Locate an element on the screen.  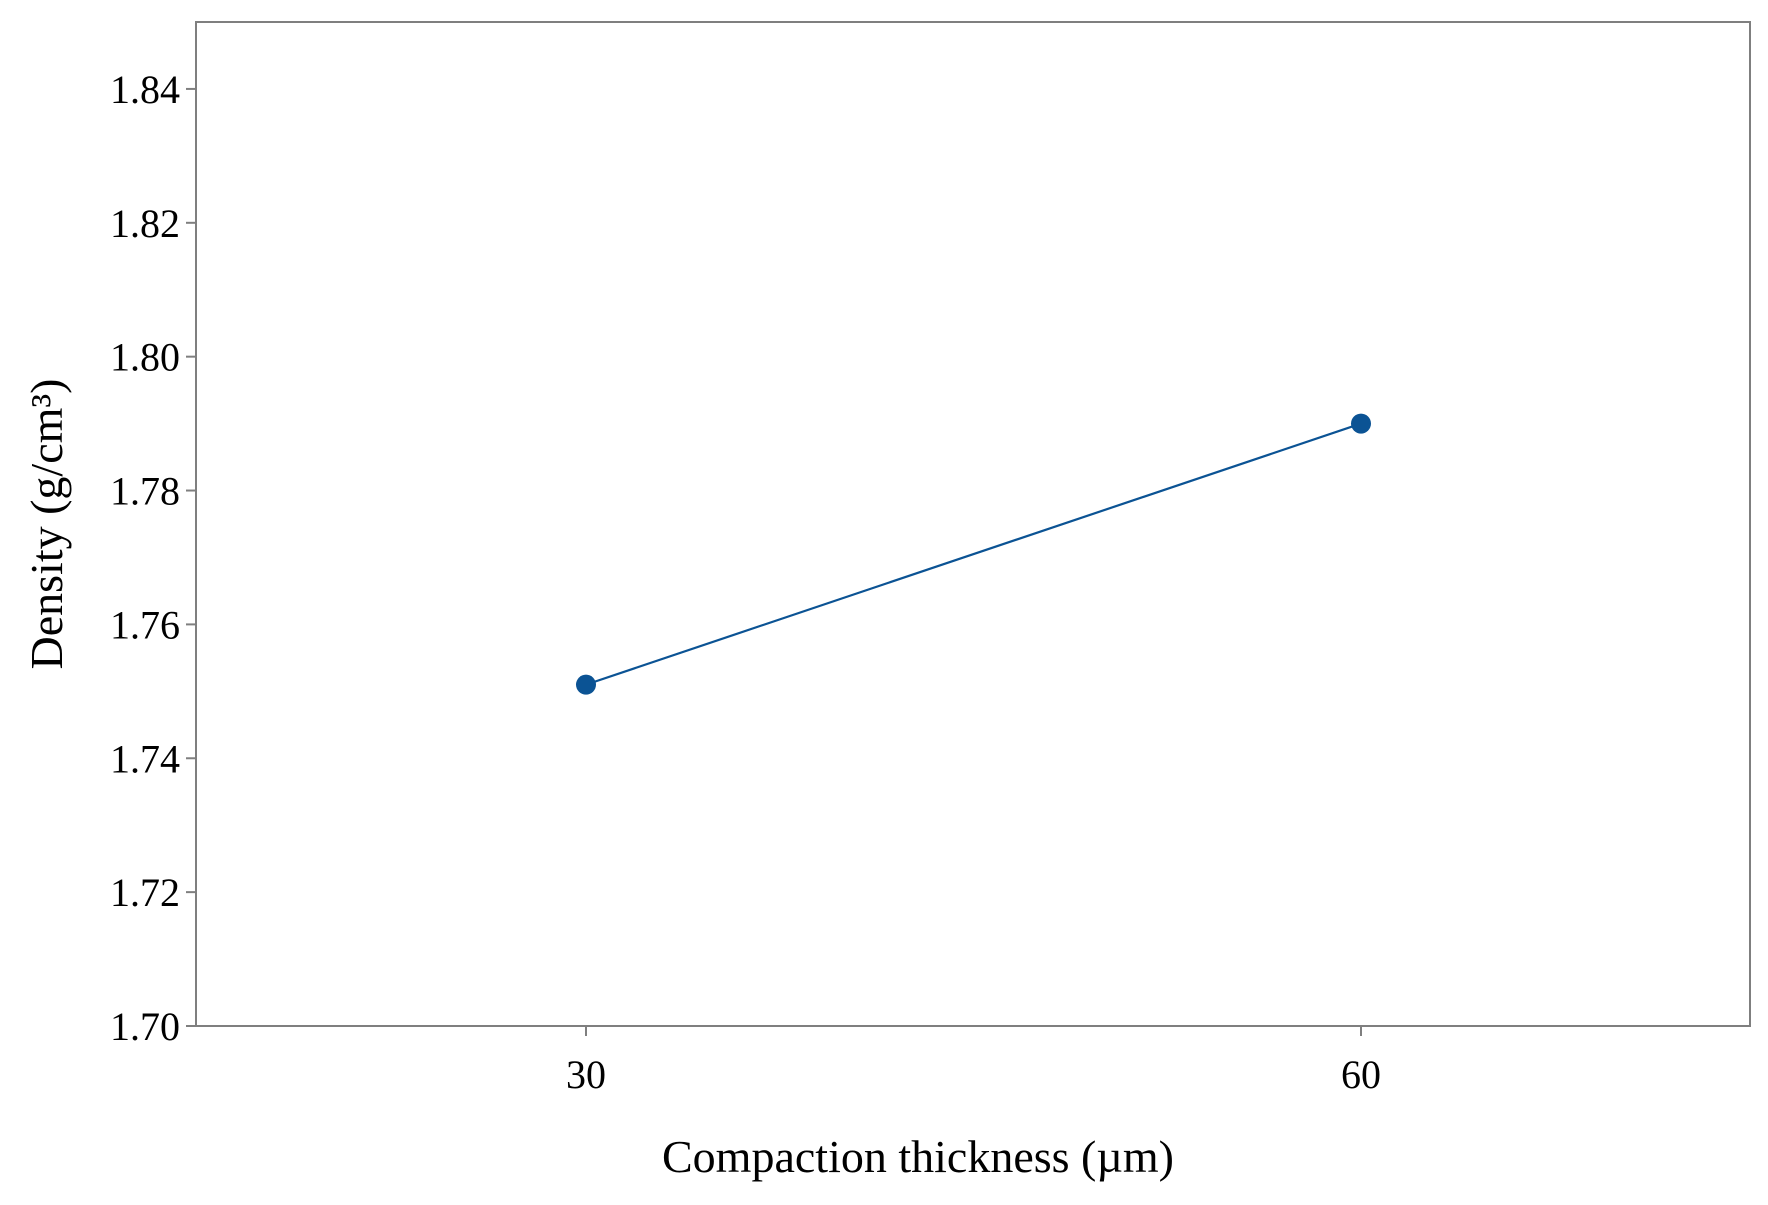
y-tick-label: 1.80 is located at coordinates (145, 357).